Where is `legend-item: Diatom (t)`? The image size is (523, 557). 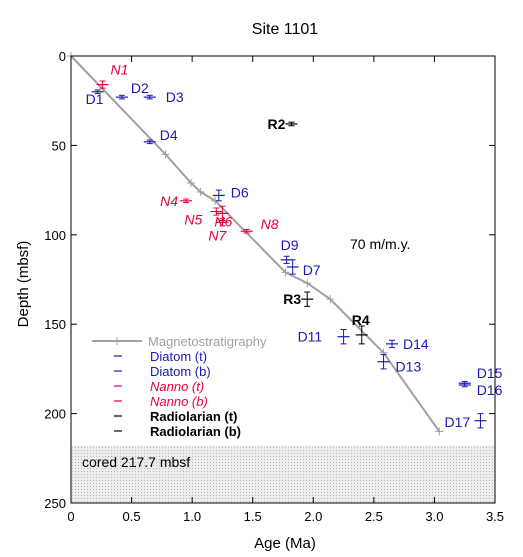
legend-item: Diatom (t) is located at coordinates (160, 356).